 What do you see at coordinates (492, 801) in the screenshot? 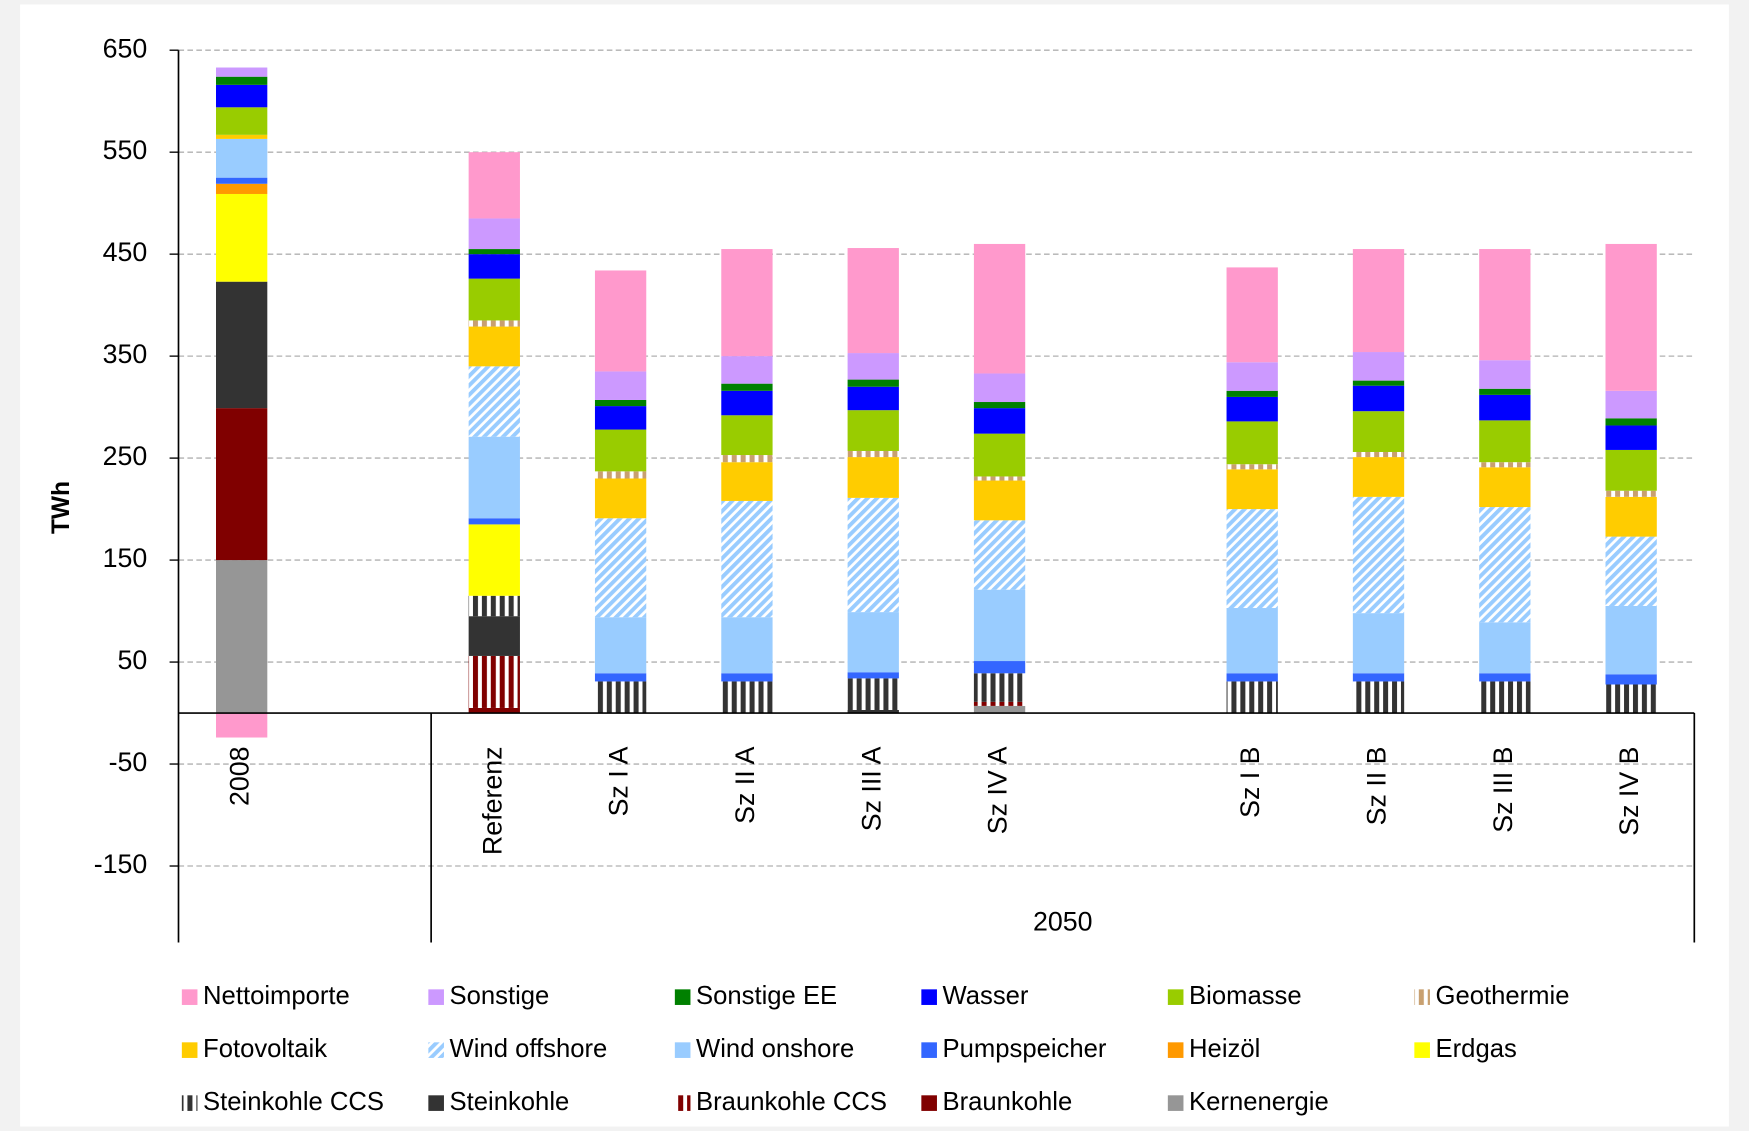
I see `x-tick-label: Referenz` at bounding box center [492, 801].